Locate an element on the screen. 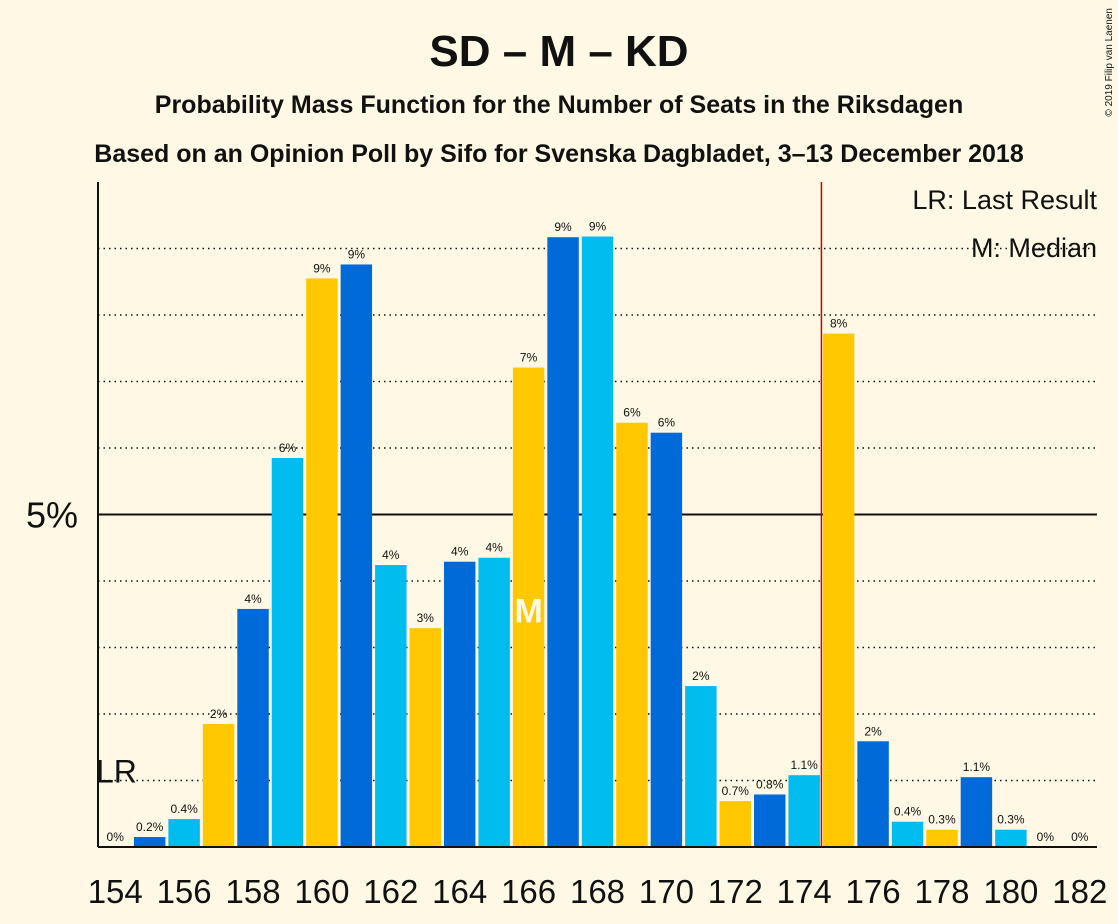  x-tick-170: 170 is located at coordinates (666, 891).